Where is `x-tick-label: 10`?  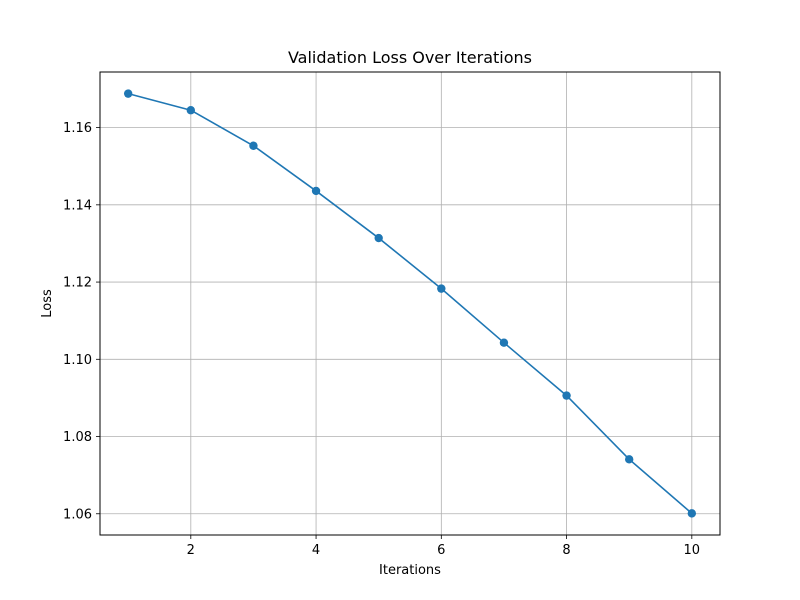
x-tick-label: 10 is located at coordinates (692, 550).